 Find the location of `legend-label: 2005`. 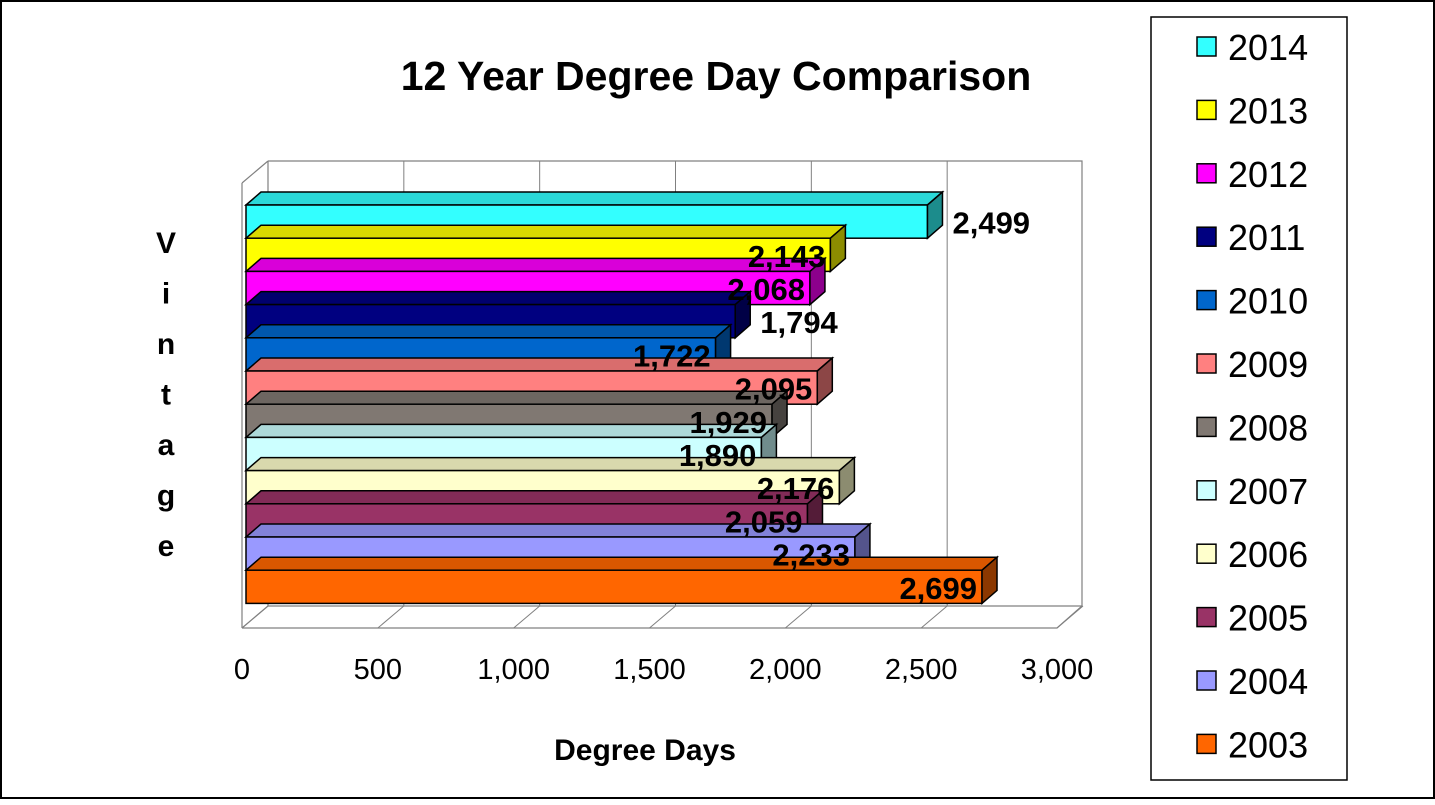

legend-label: 2005 is located at coordinates (1268, 618).